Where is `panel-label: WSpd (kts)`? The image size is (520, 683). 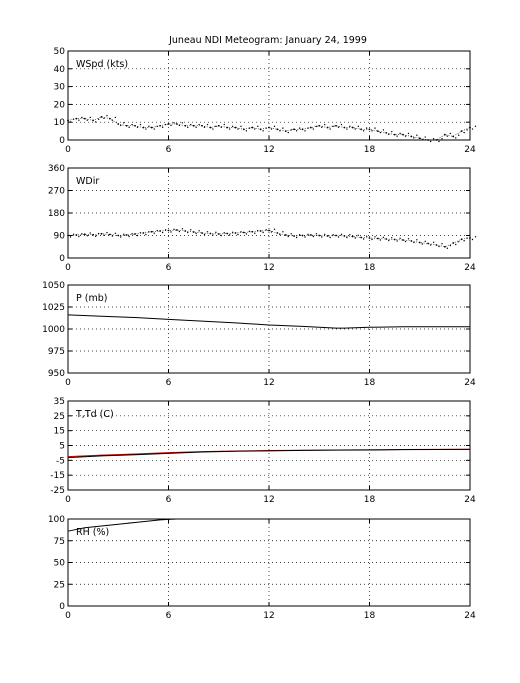
panel-label: WSpd (kts) is located at coordinates (102, 64).